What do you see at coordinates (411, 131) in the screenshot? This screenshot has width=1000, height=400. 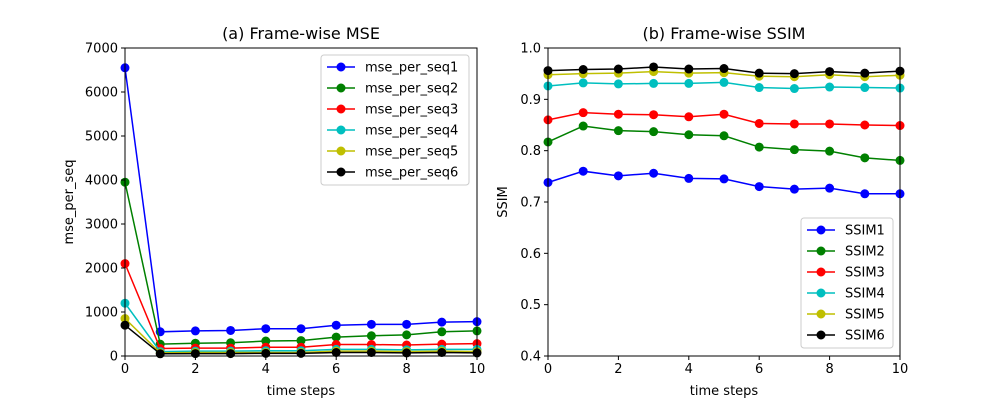 I see `mse-chart-legend-label-4: mse_per_seq4` at bounding box center [411, 131].